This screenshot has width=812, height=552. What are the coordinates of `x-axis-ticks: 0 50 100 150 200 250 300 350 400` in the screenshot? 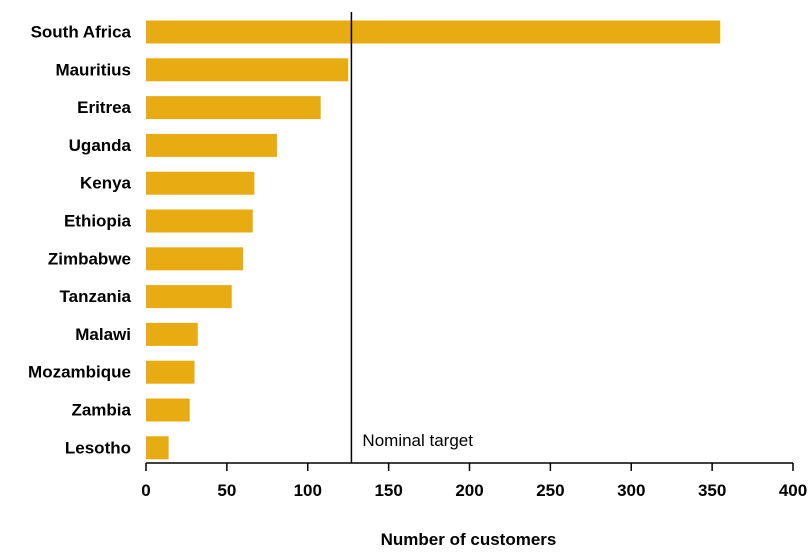 It's located at (474, 481).